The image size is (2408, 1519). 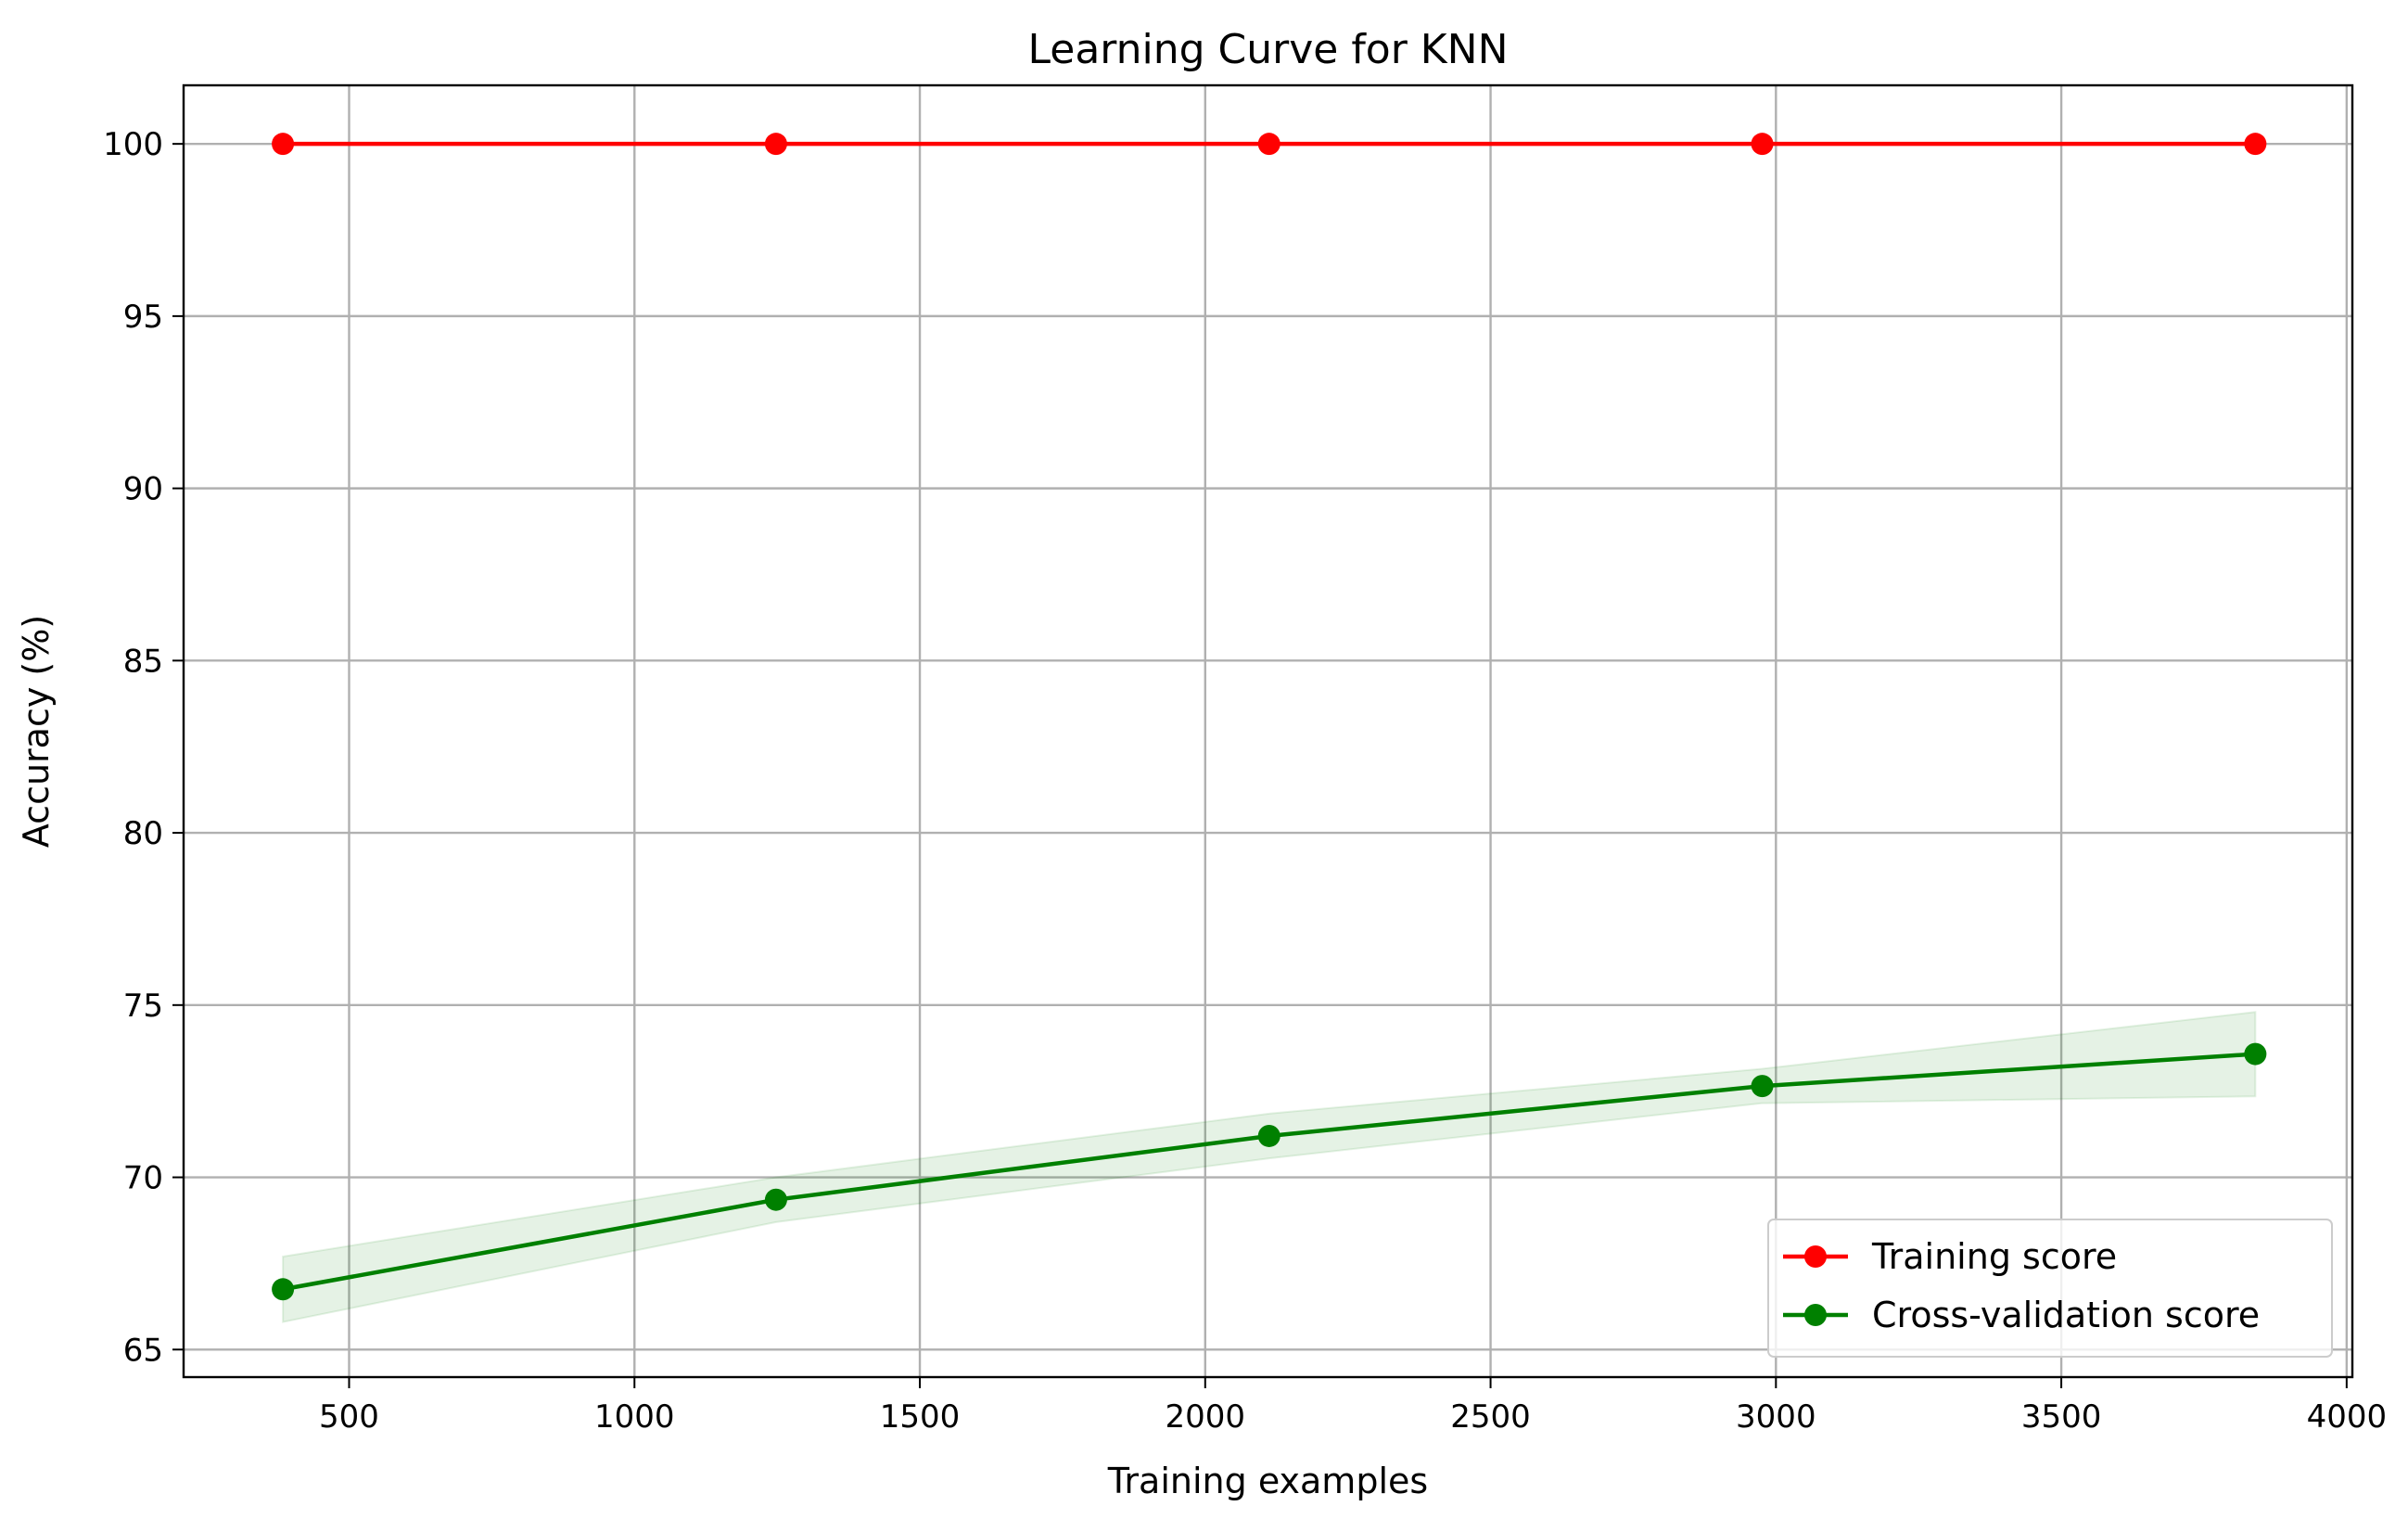 What do you see at coordinates (2066, 1315) in the screenshot?
I see `legend-cross-validation-score-label: Cross-validation score` at bounding box center [2066, 1315].